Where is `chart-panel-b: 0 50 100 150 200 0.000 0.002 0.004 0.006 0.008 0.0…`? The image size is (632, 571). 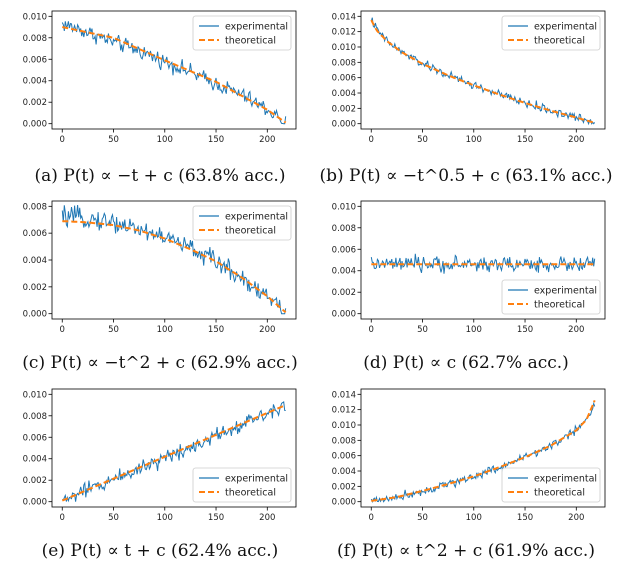
chart-panel-b: 0 50 100 150 200 0.000 0.002 0.004 0.006 0.008 0.0… is located at coordinates (466, 98).